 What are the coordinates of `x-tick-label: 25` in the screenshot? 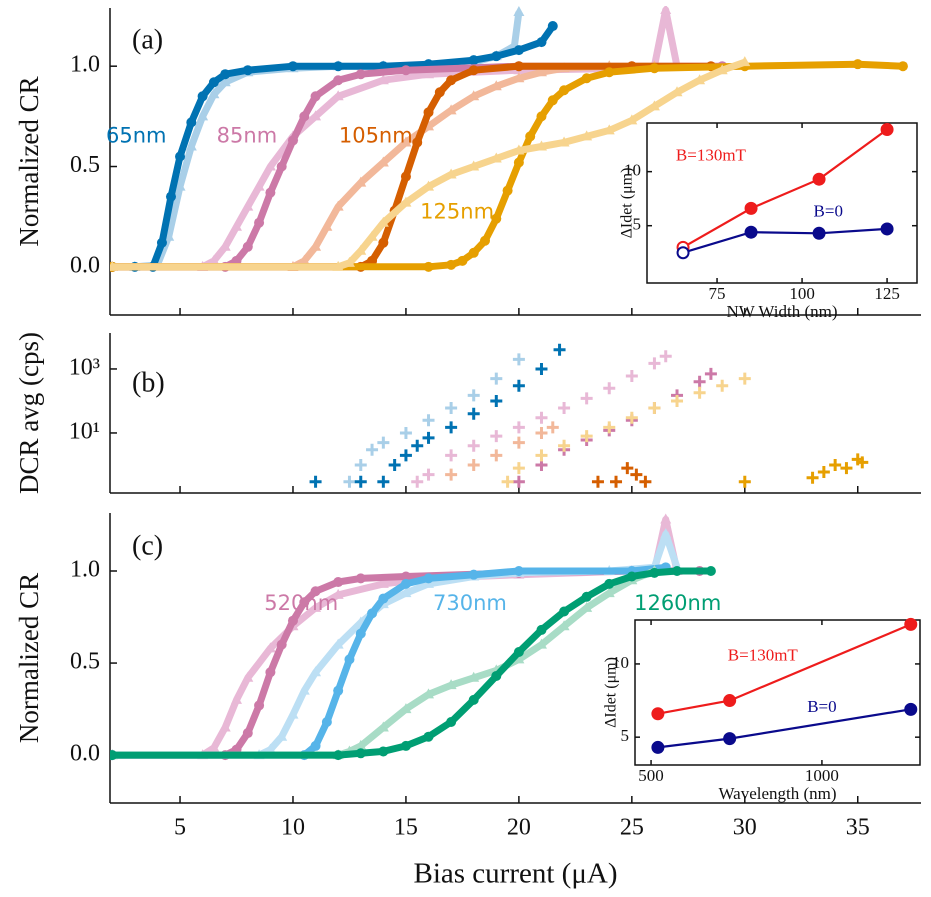 It's located at (632, 828).